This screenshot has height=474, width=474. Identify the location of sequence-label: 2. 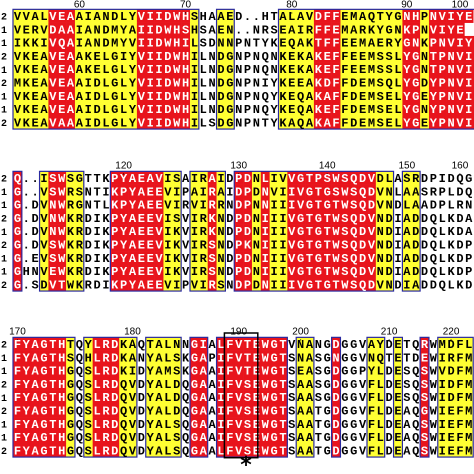
(4, 452).